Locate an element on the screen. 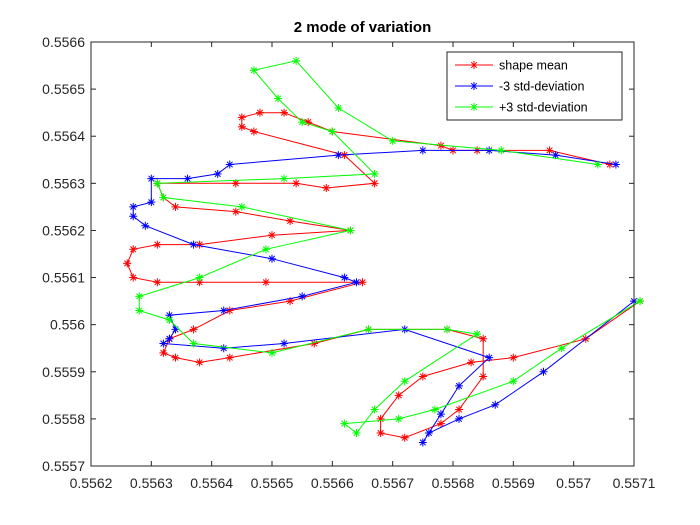 This screenshot has height=525, width=700. x-tick-label: 0.5566 is located at coordinates (332, 483).